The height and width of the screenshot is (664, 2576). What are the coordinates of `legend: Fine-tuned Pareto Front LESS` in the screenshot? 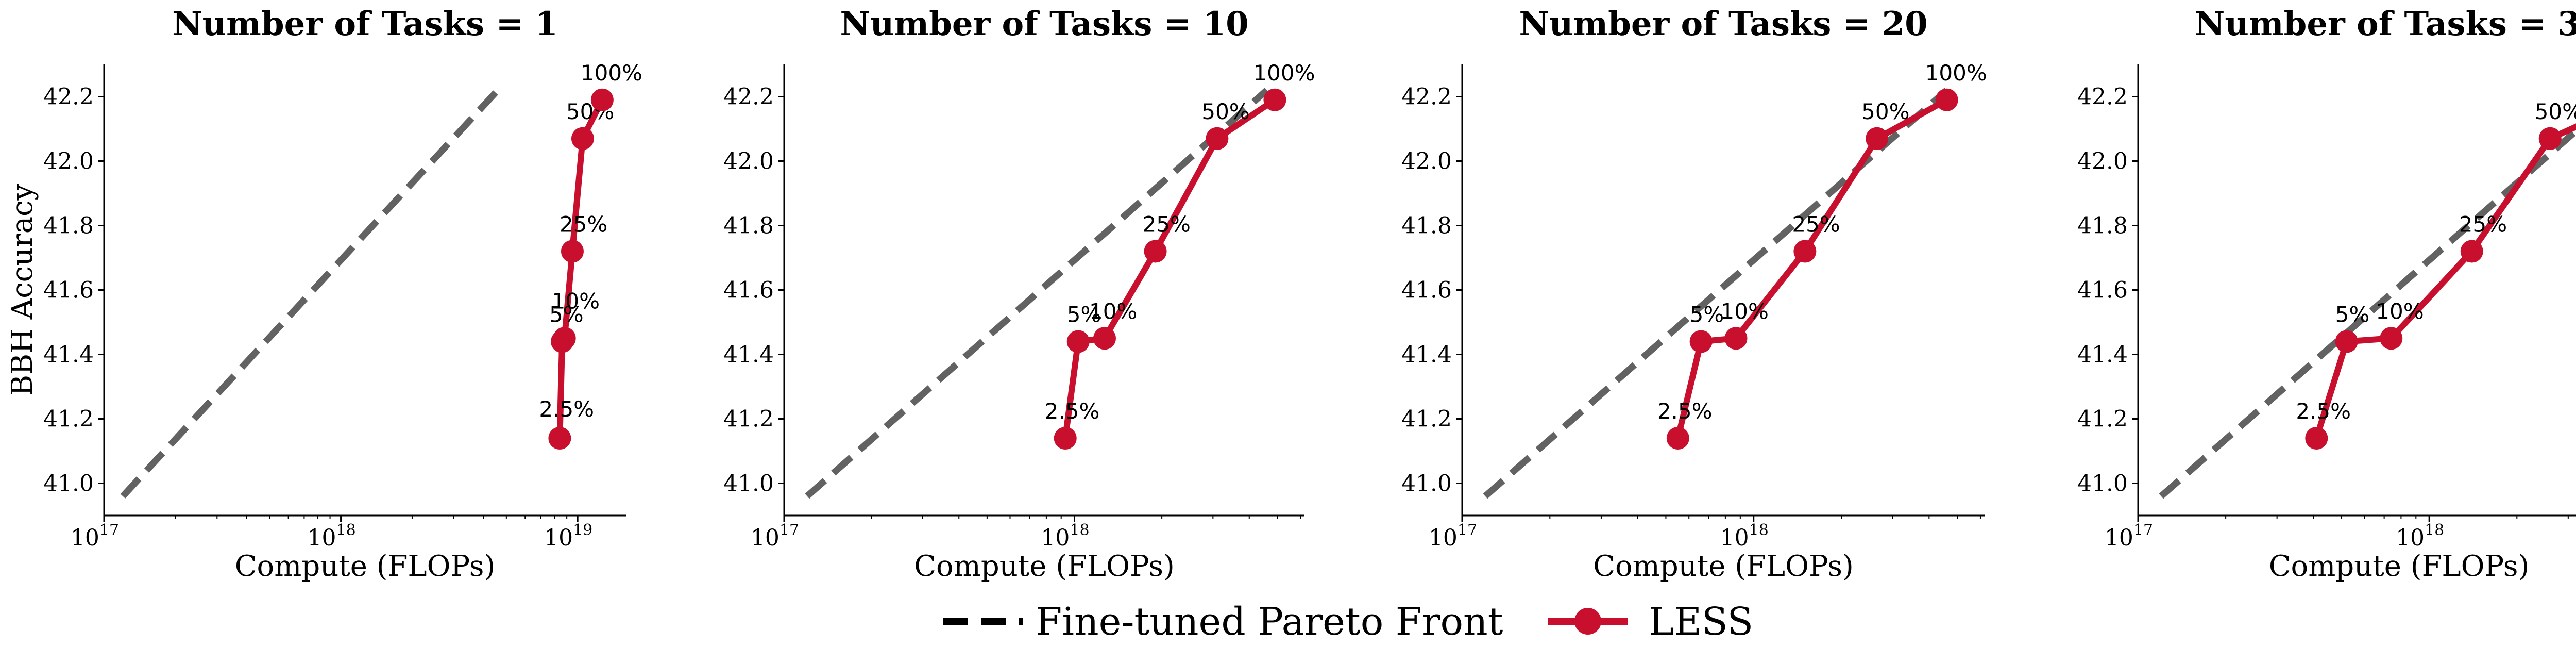 It's located at (1348, 622).